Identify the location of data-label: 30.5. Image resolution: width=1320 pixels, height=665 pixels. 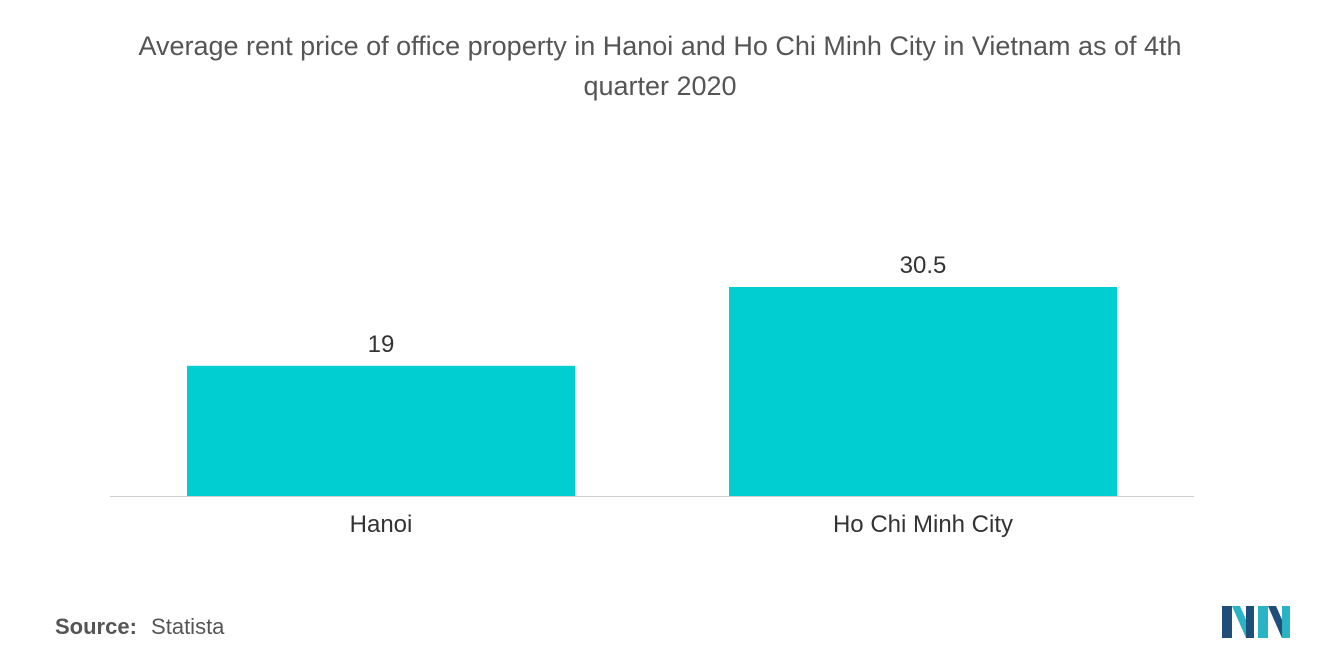
(923, 265).